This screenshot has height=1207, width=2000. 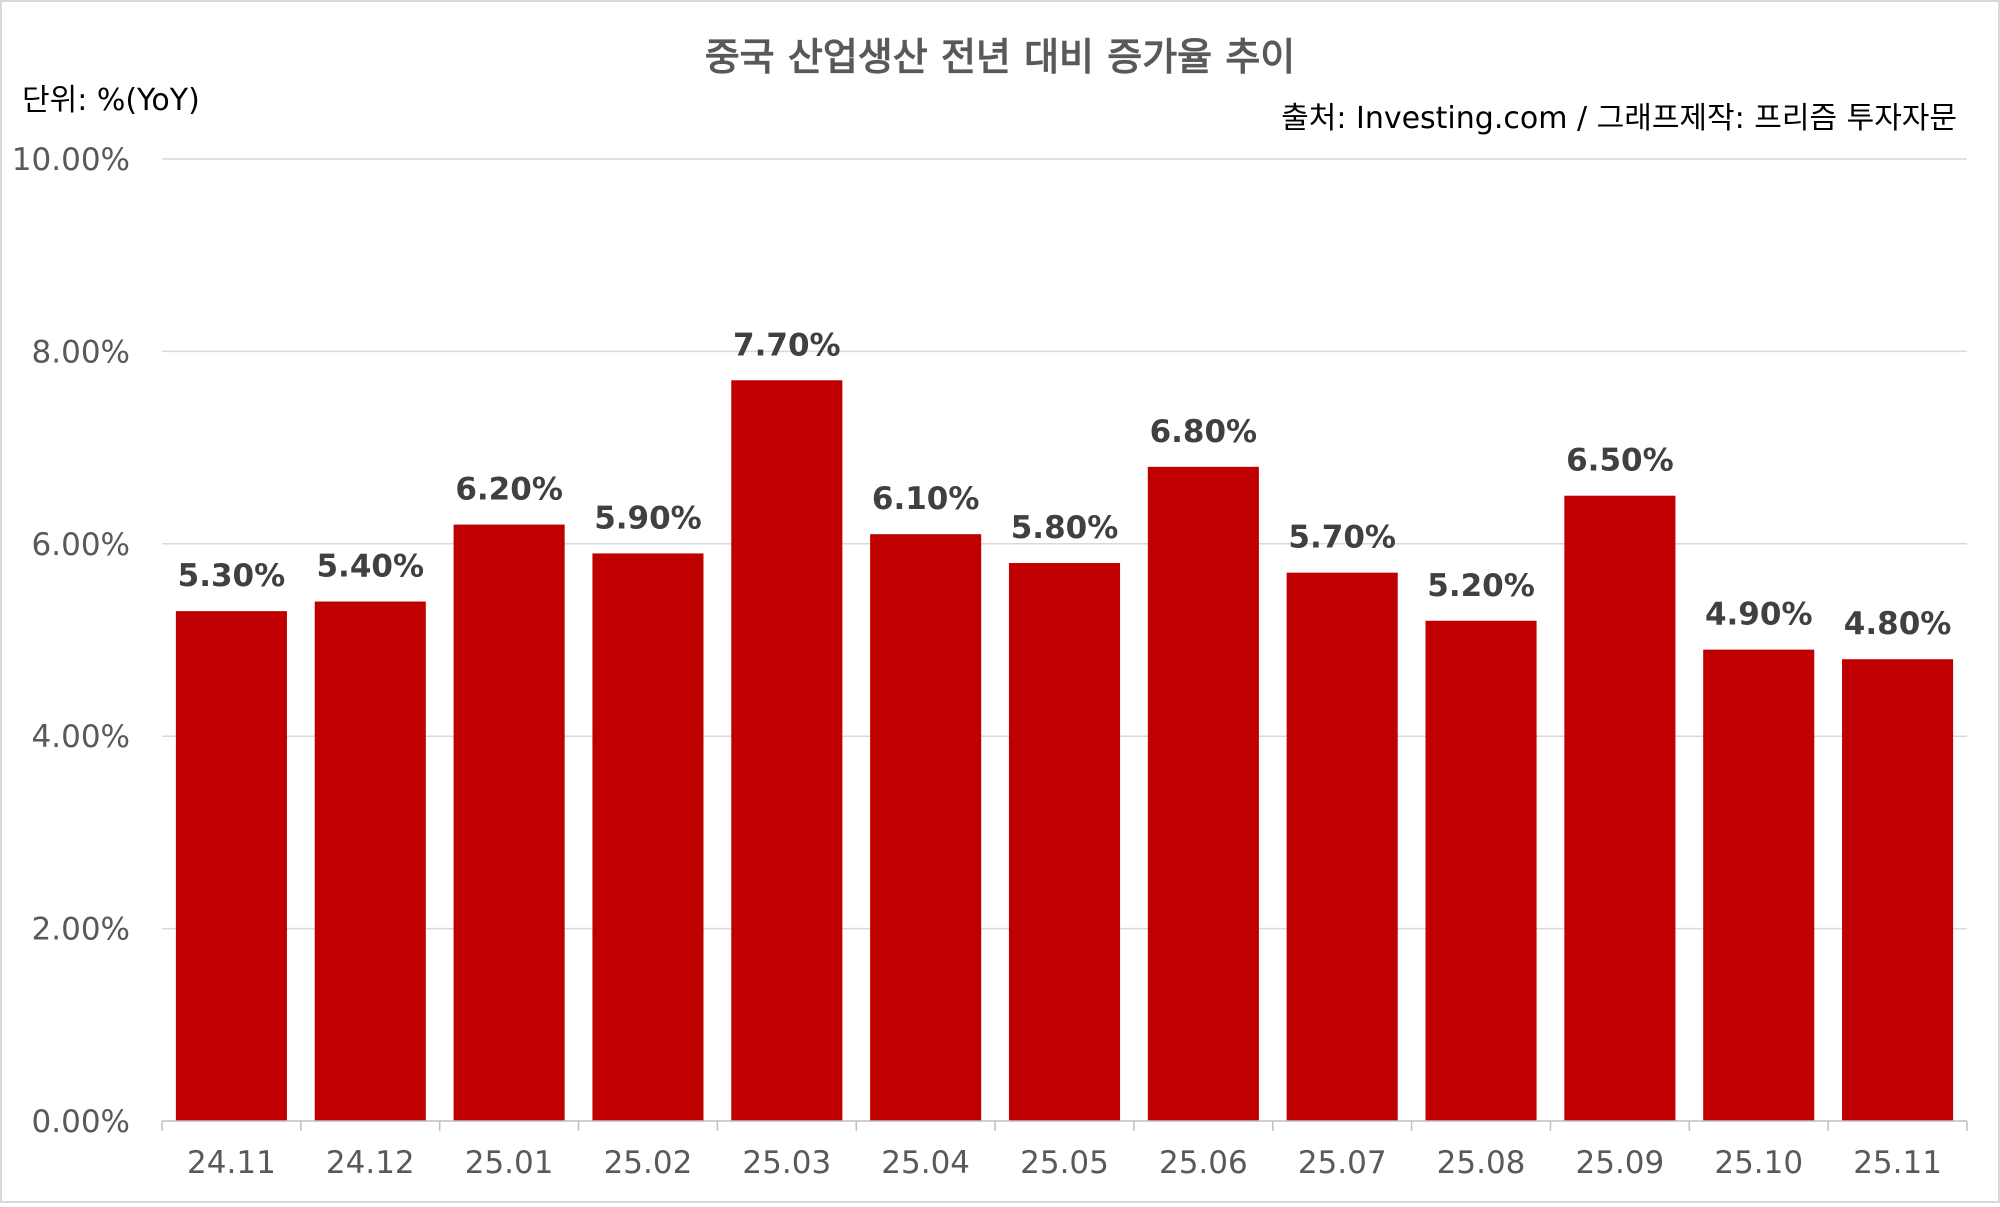 What do you see at coordinates (925, 1163) in the screenshot?
I see `x-tick-label: 25.04` at bounding box center [925, 1163].